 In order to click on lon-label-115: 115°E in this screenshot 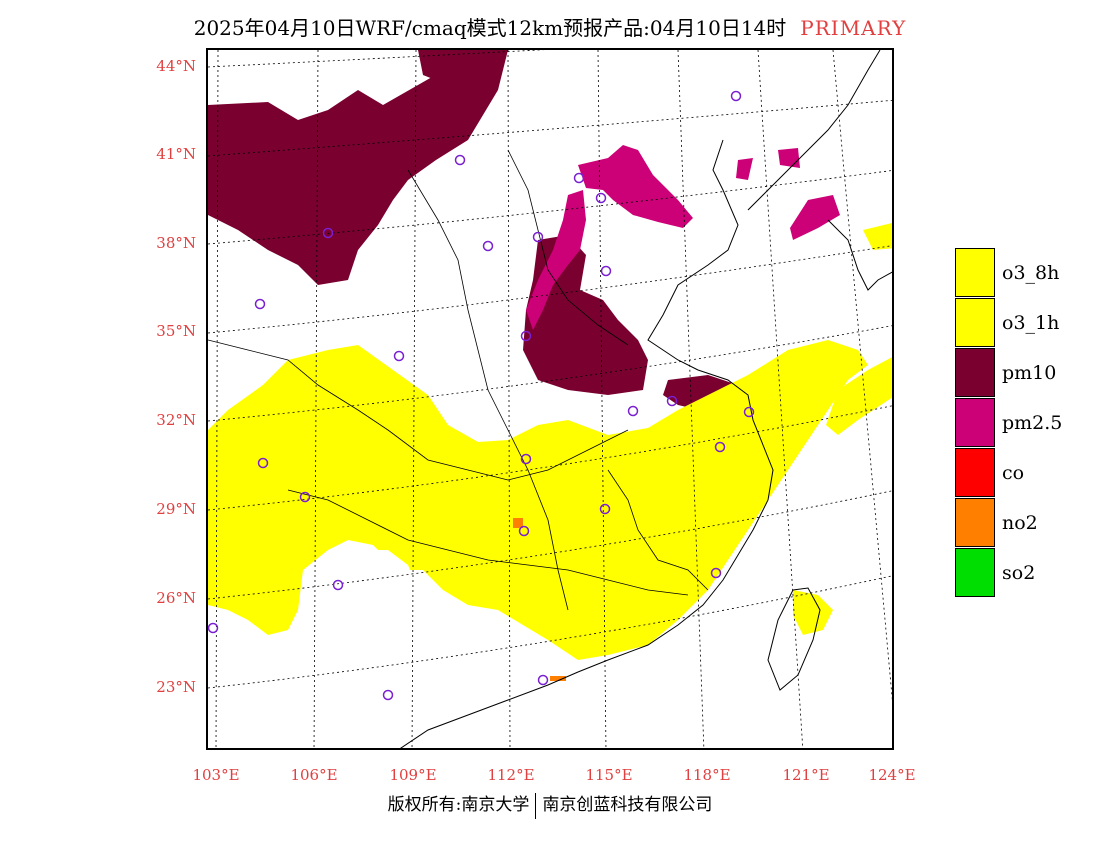, I will do `click(609, 775)`.